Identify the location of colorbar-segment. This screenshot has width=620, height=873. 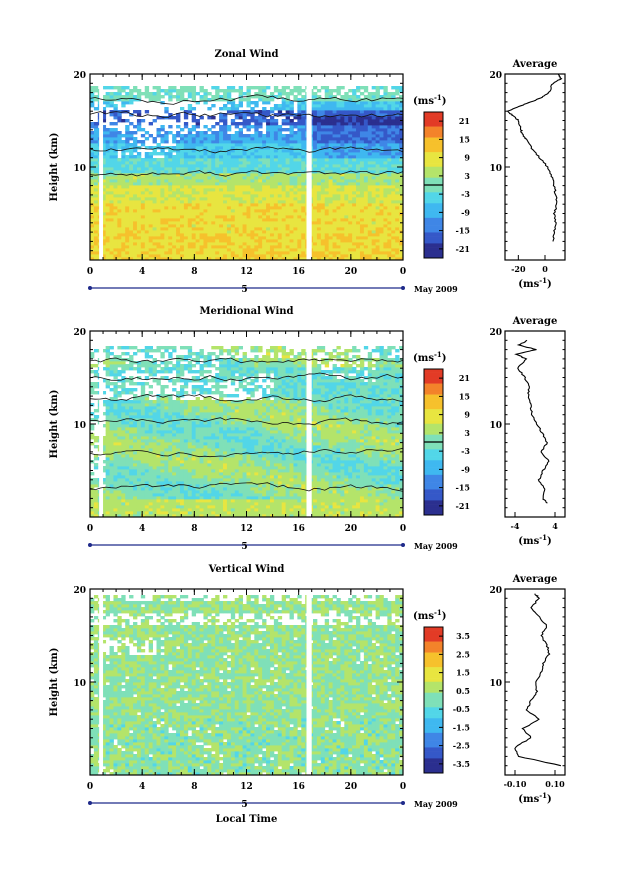
(433, 194).